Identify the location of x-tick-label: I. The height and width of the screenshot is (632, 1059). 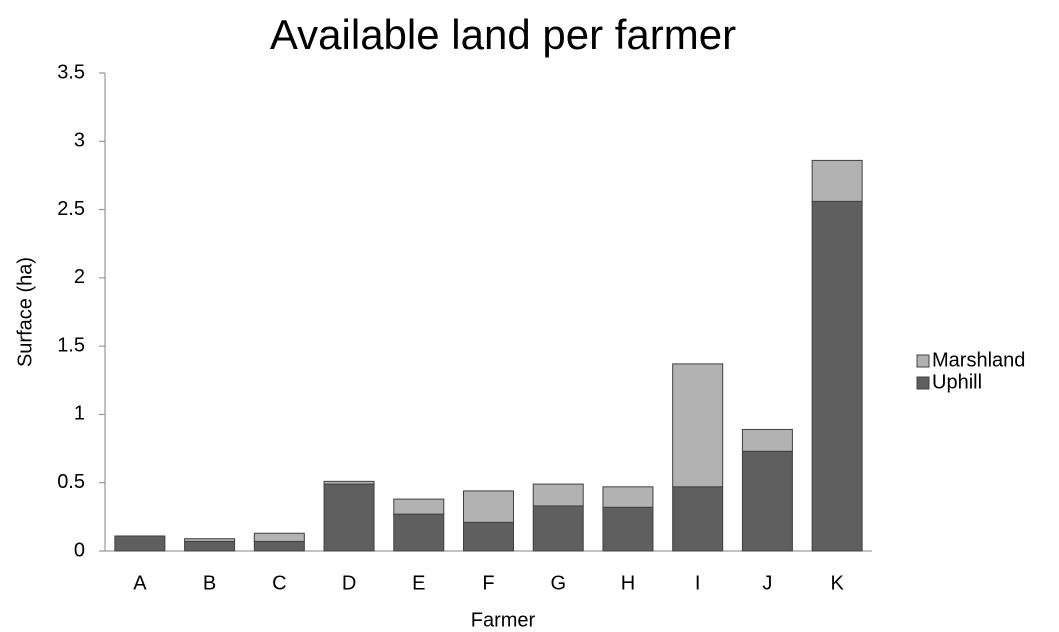
(698, 583).